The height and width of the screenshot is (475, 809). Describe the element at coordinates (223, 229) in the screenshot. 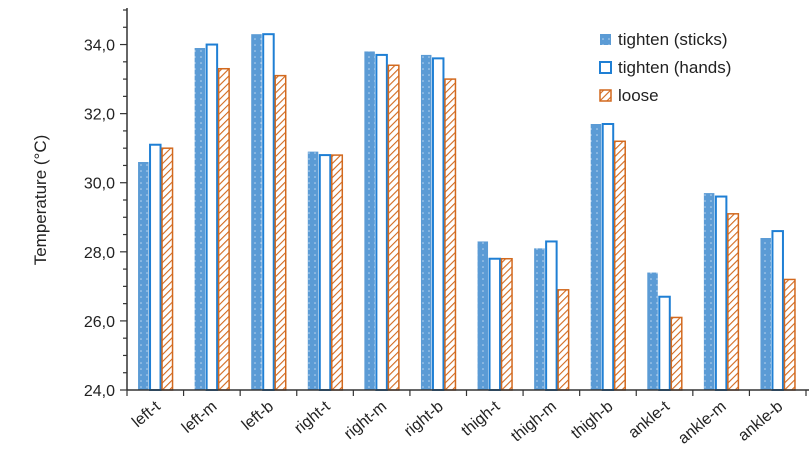

I see `bar-loose-left-m` at that location.